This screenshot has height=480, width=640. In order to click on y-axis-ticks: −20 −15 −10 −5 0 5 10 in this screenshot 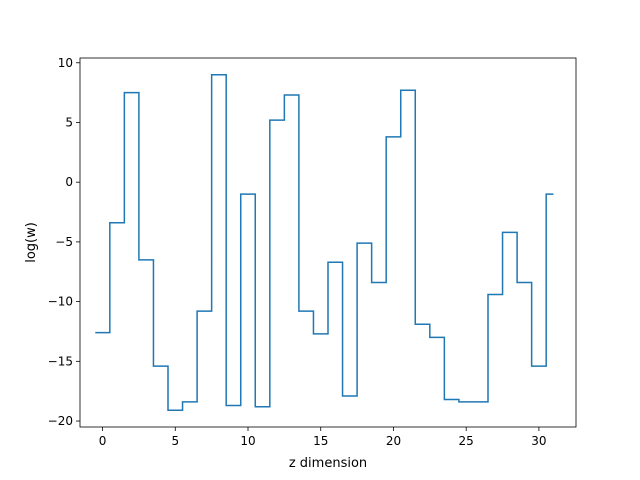, I will do `click(64, 242)`.